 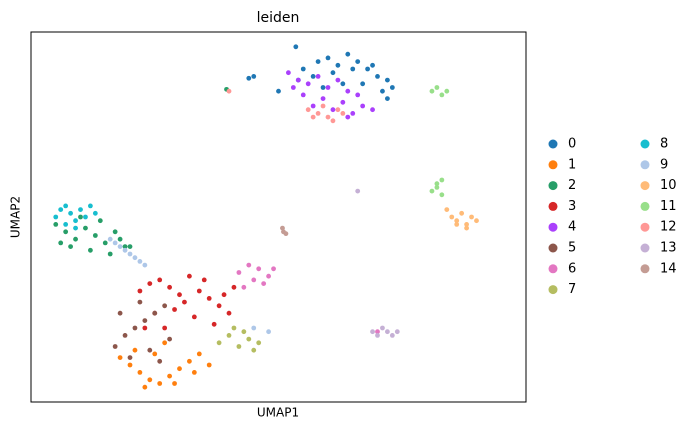 What do you see at coordinates (572, 248) in the screenshot?
I see `legend-label: 5` at bounding box center [572, 248].